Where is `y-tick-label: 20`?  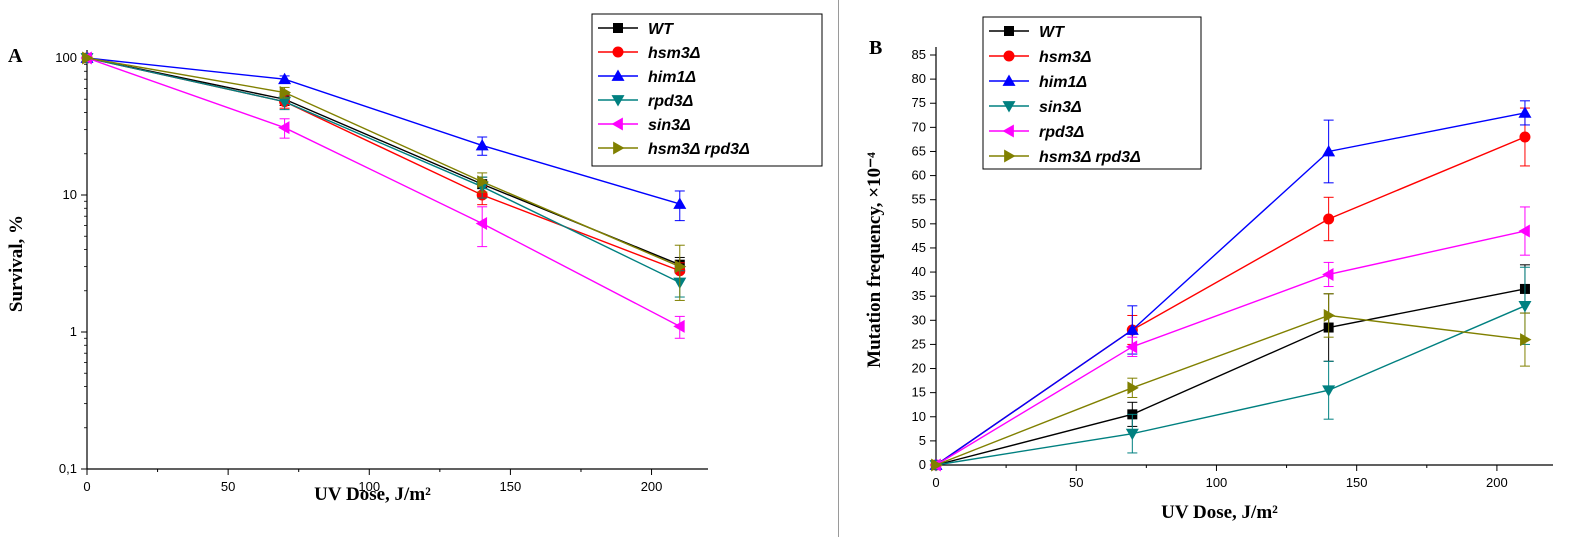 y-tick-label: 20 is located at coordinates (919, 368).